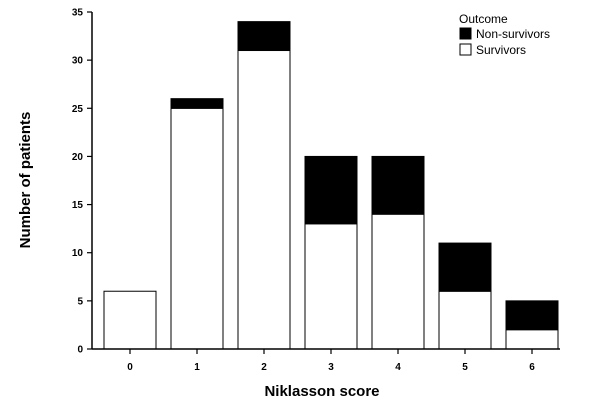 This screenshot has height=407, width=589. I want to click on x-ticks: 0 1 2 3 4 5 6, so click(331, 361).